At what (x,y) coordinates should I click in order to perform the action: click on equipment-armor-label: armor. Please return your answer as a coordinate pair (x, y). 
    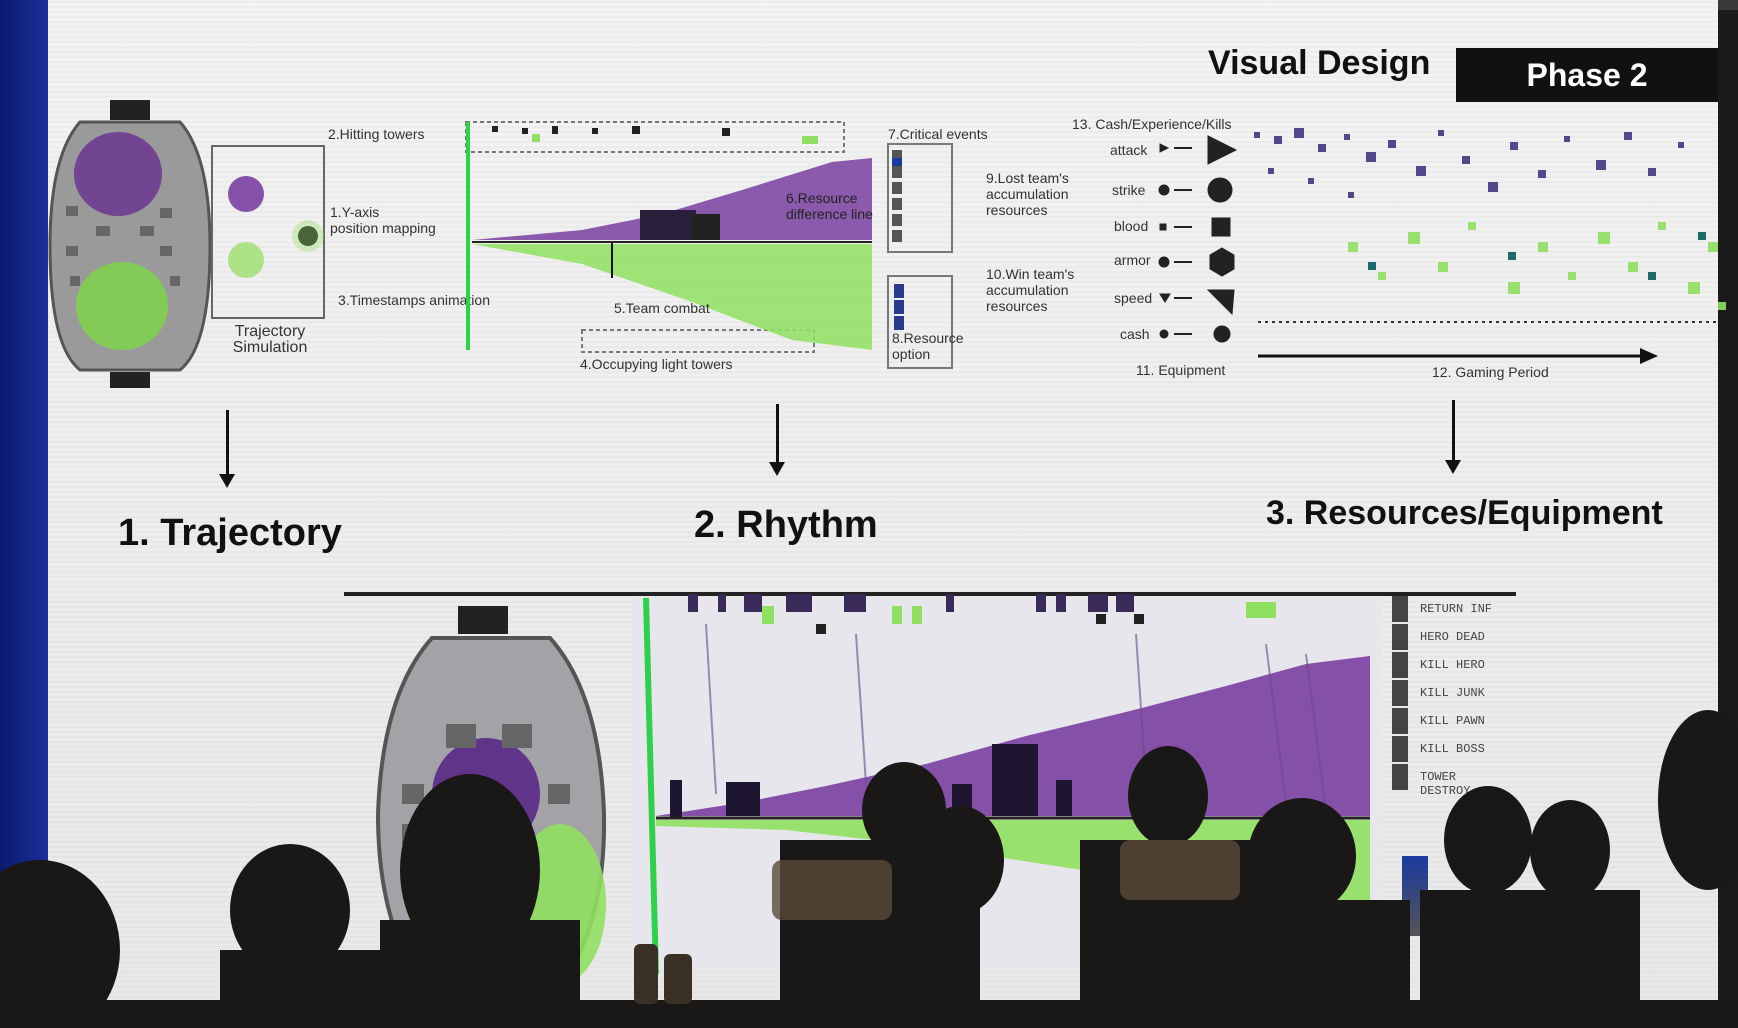
    Looking at the image, I should click on (1132, 260).